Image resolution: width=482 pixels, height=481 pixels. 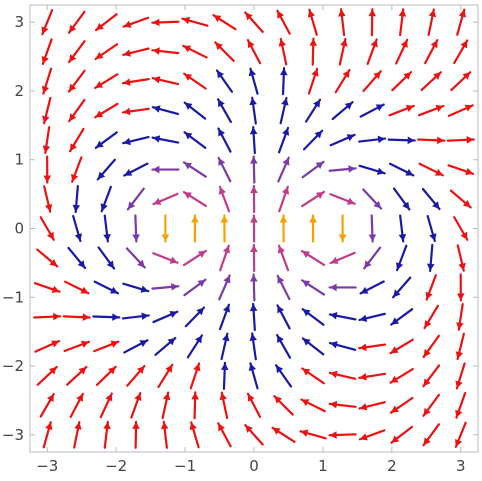 I want to click on x-tick-label: −3, so click(x=47, y=466).